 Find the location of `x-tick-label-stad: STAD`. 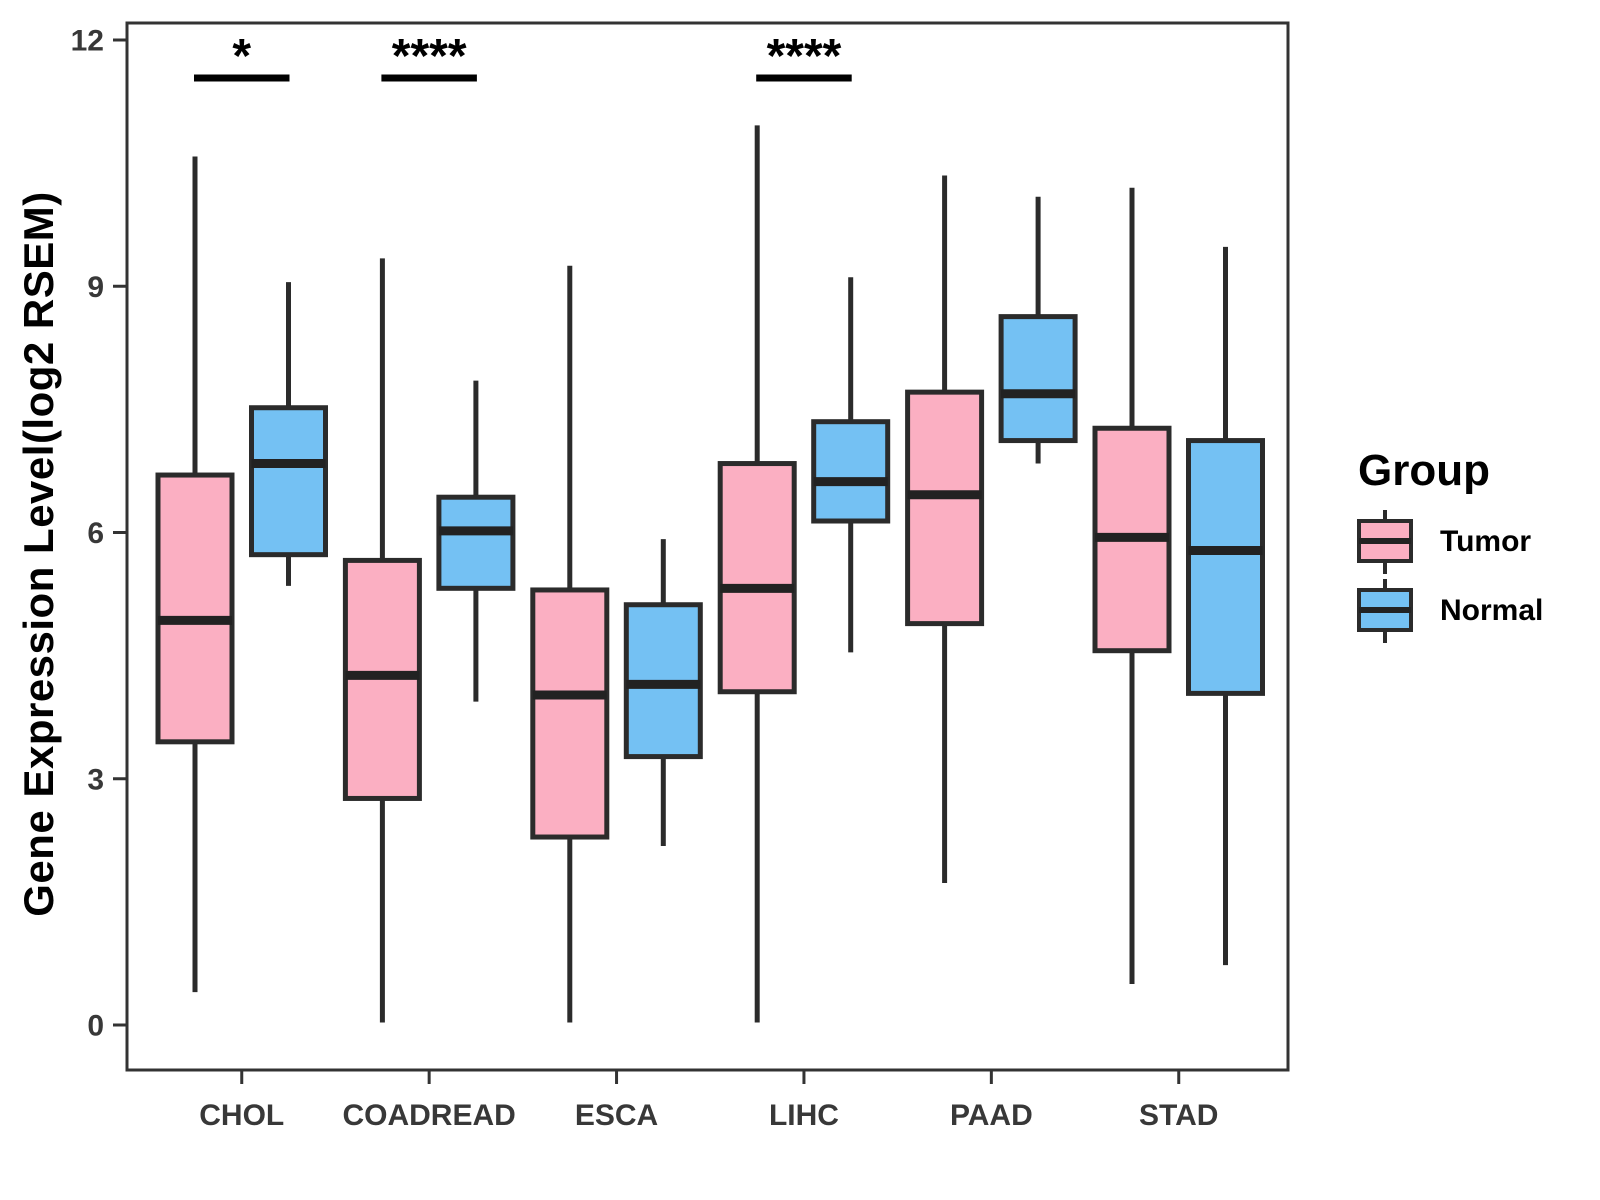

x-tick-label-stad: STAD is located at coordinates (1178, 1115).